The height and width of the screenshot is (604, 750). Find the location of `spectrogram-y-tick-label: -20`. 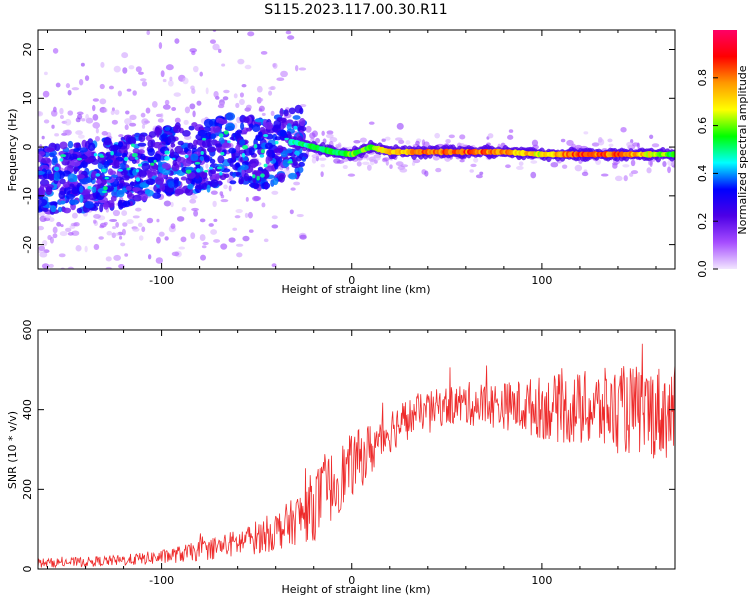

spectrogram-y-tick-label: -20 is located at coordinates (27, 245).